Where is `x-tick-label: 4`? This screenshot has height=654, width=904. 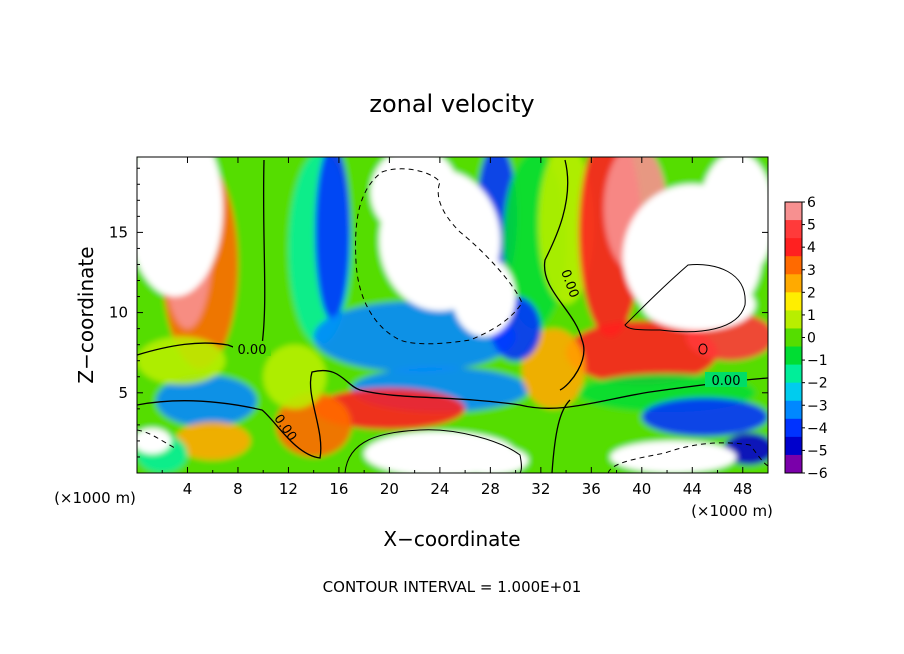
x-tick-label: 4 is located at coordinates (188, 489).